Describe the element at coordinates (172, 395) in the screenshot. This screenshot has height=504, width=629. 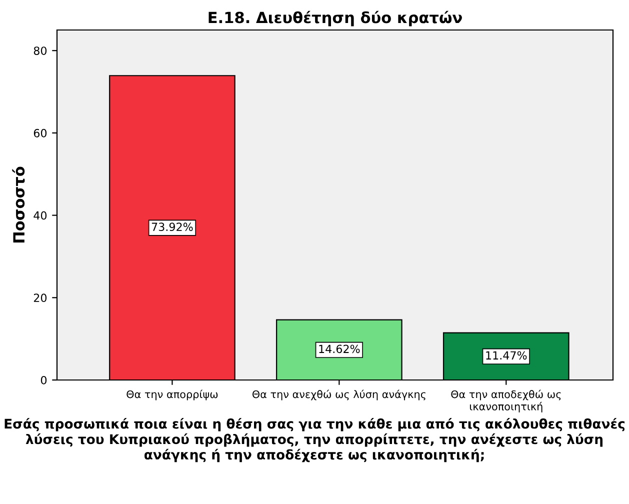
I see `x-tick-label: Θα την απορρίψω` at that location.